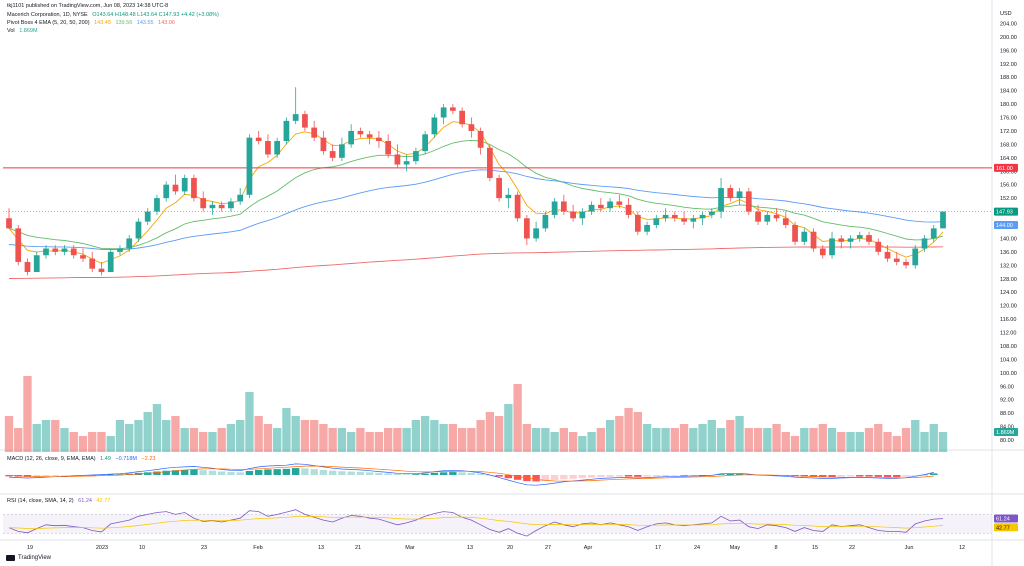 This screenshot has height=566, width=1024. I want to click on y-tick-label: 204.00, so click(1008, 24).